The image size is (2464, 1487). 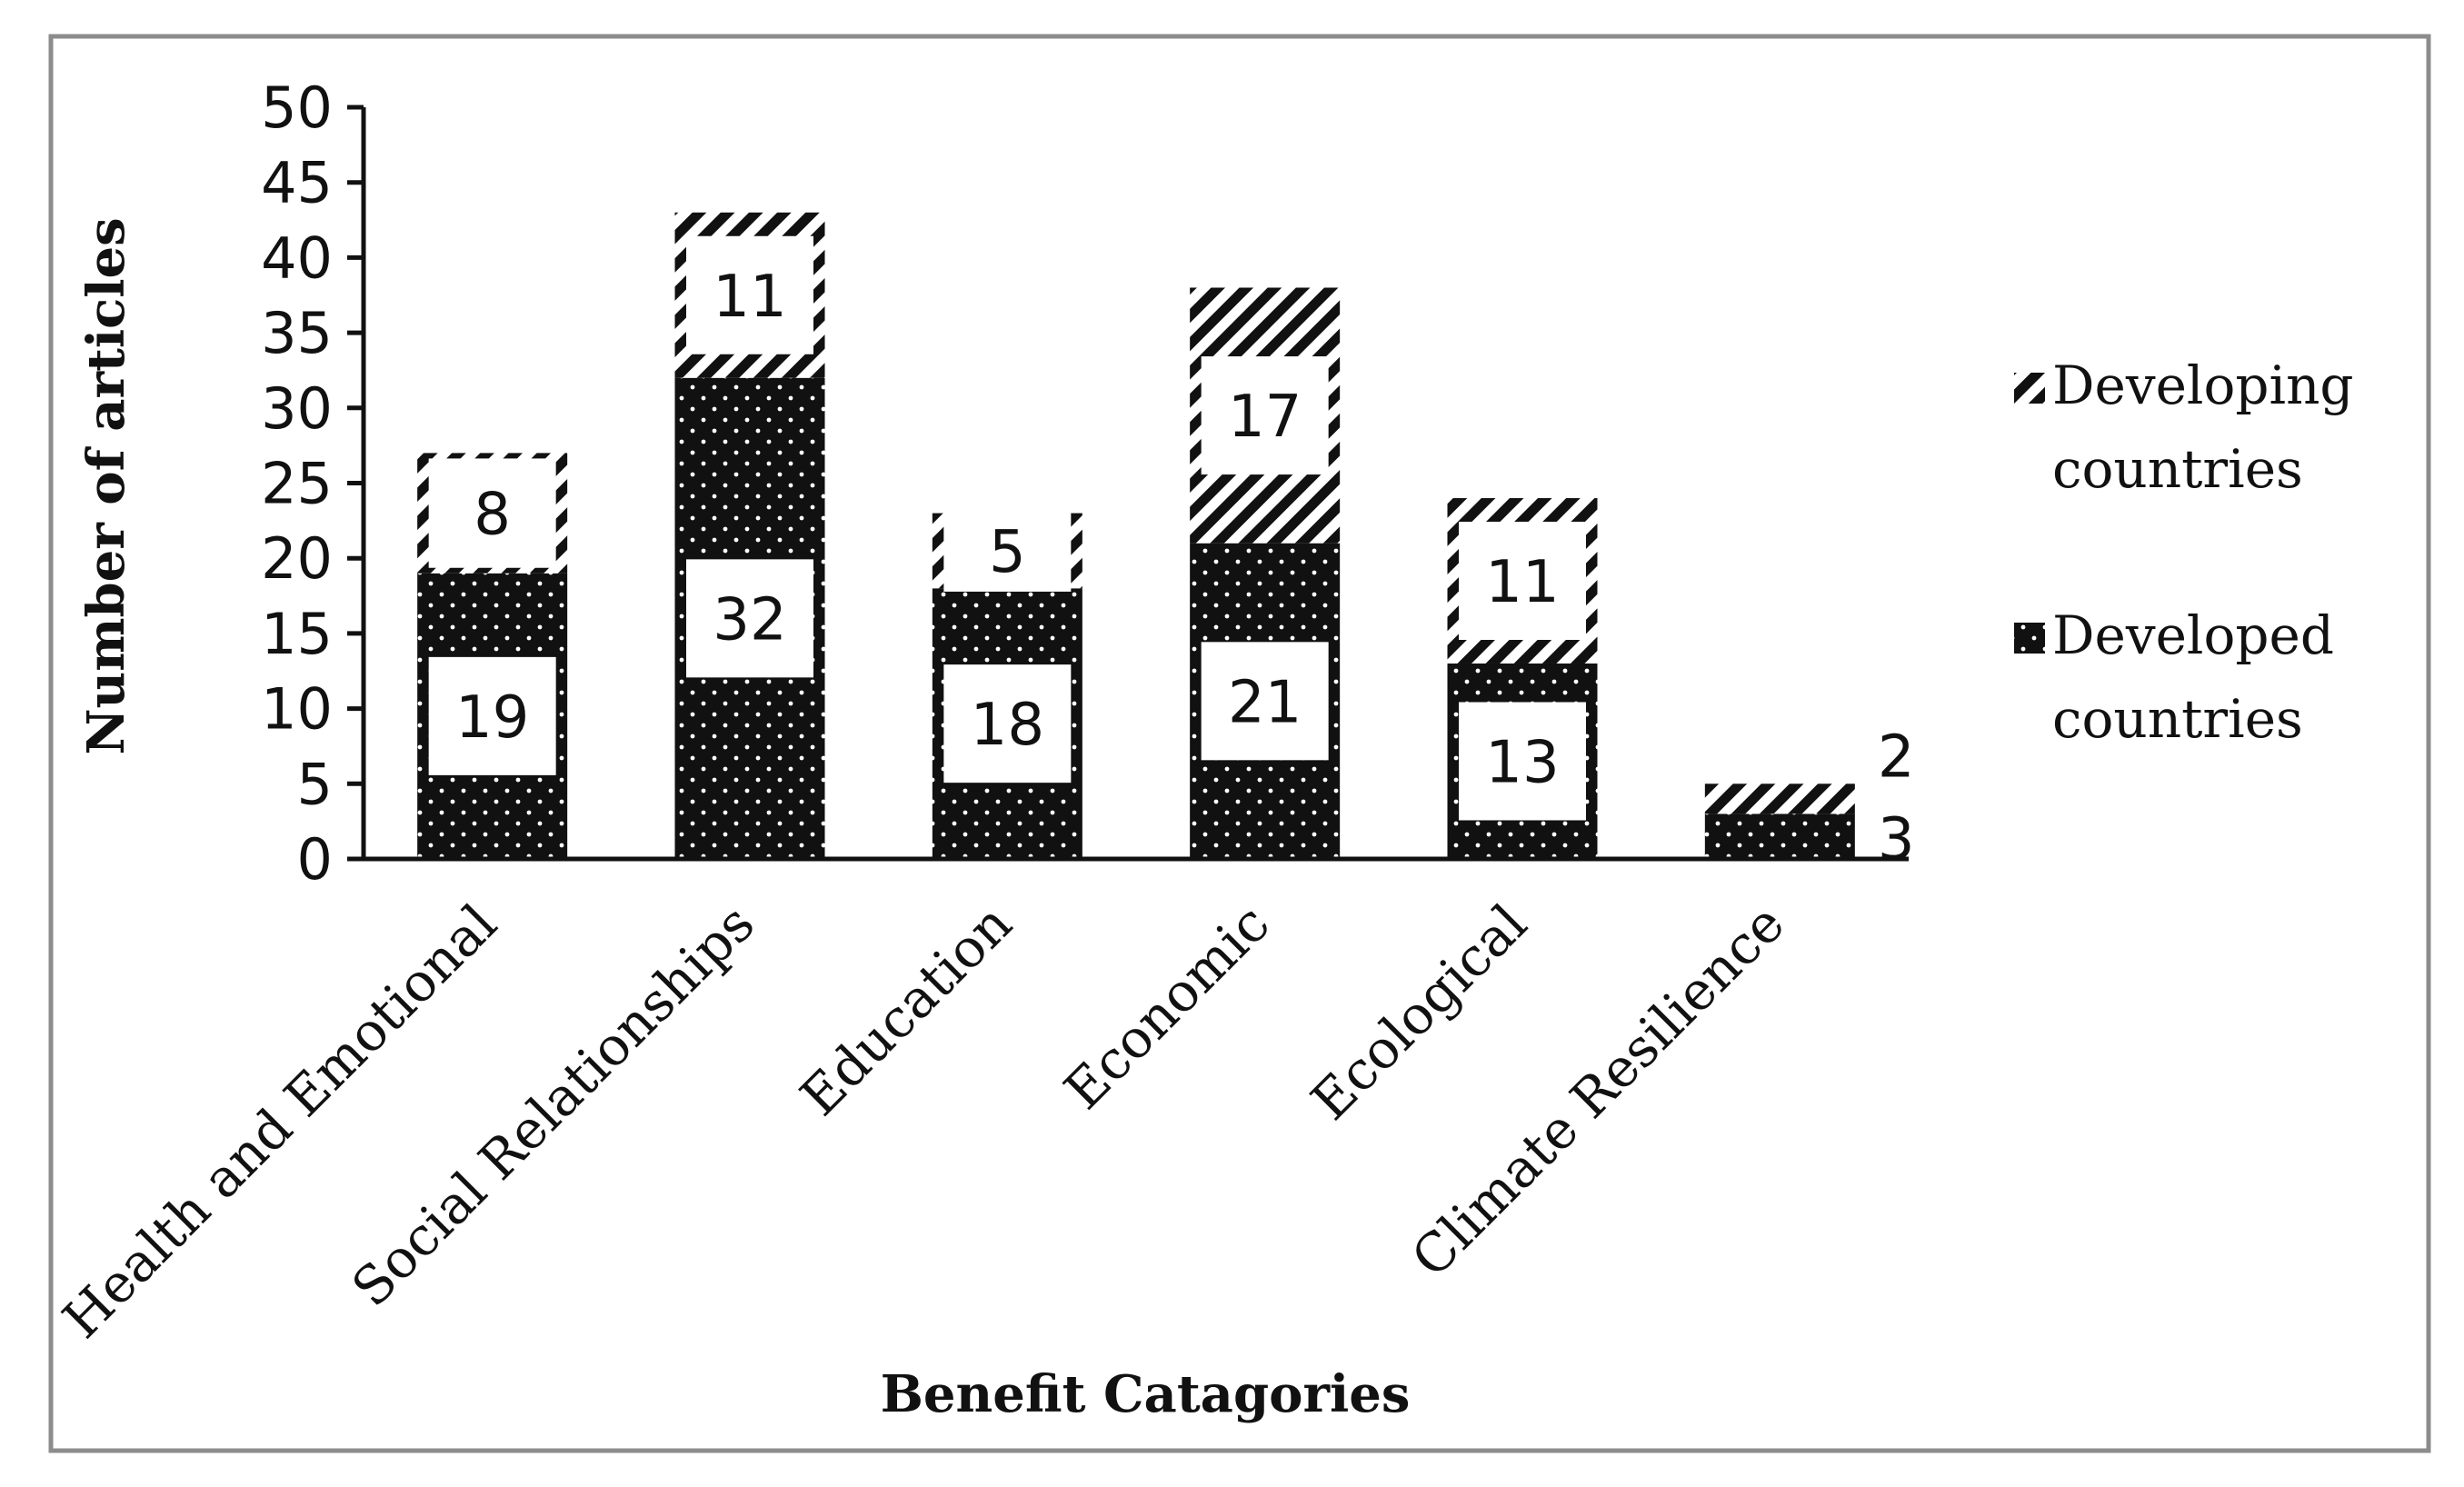 What do you see at coordinates (2184, 552) in the screenshot?
I see `legend: Developing countries Developed countries` at bounding box center [2184, 552].